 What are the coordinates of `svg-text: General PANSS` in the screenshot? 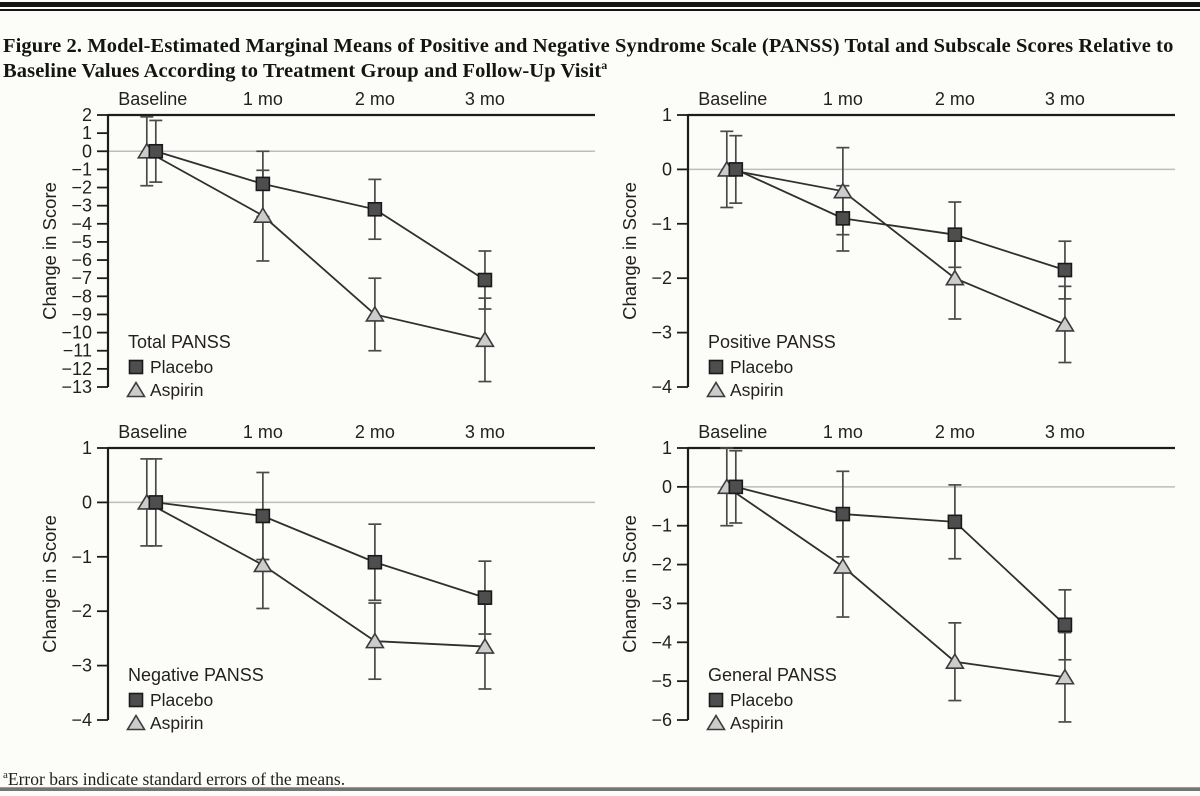 It's located at (772, 675).